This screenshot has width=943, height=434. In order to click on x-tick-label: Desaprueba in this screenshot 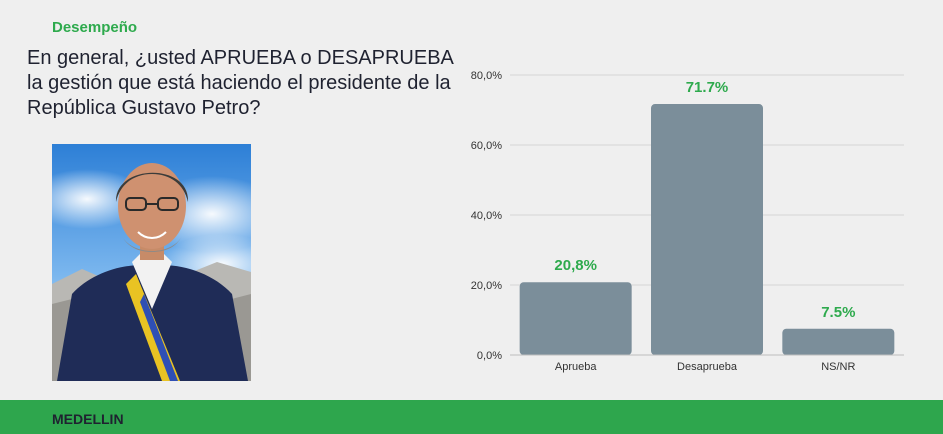, I will do `click(707, 367)`.